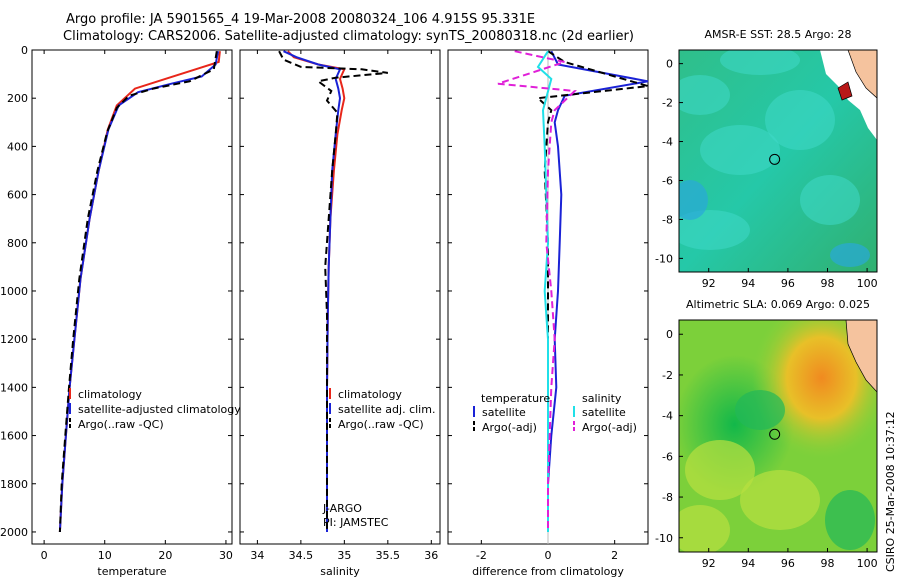 This screenshot has height=580, width=900. I want to click on x-tick-label: 34.5, so click(301, 555).